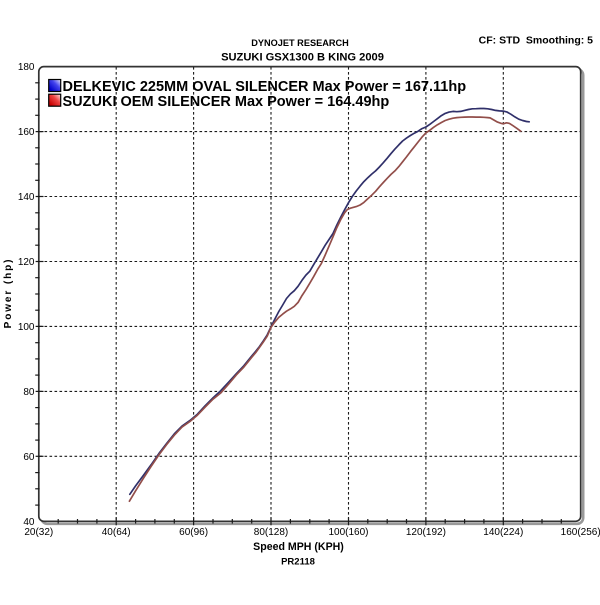  What do you see at coordinates (29, 392) in the screenshot?
I see `svg-text: 80` at bounding box center [29, 392].